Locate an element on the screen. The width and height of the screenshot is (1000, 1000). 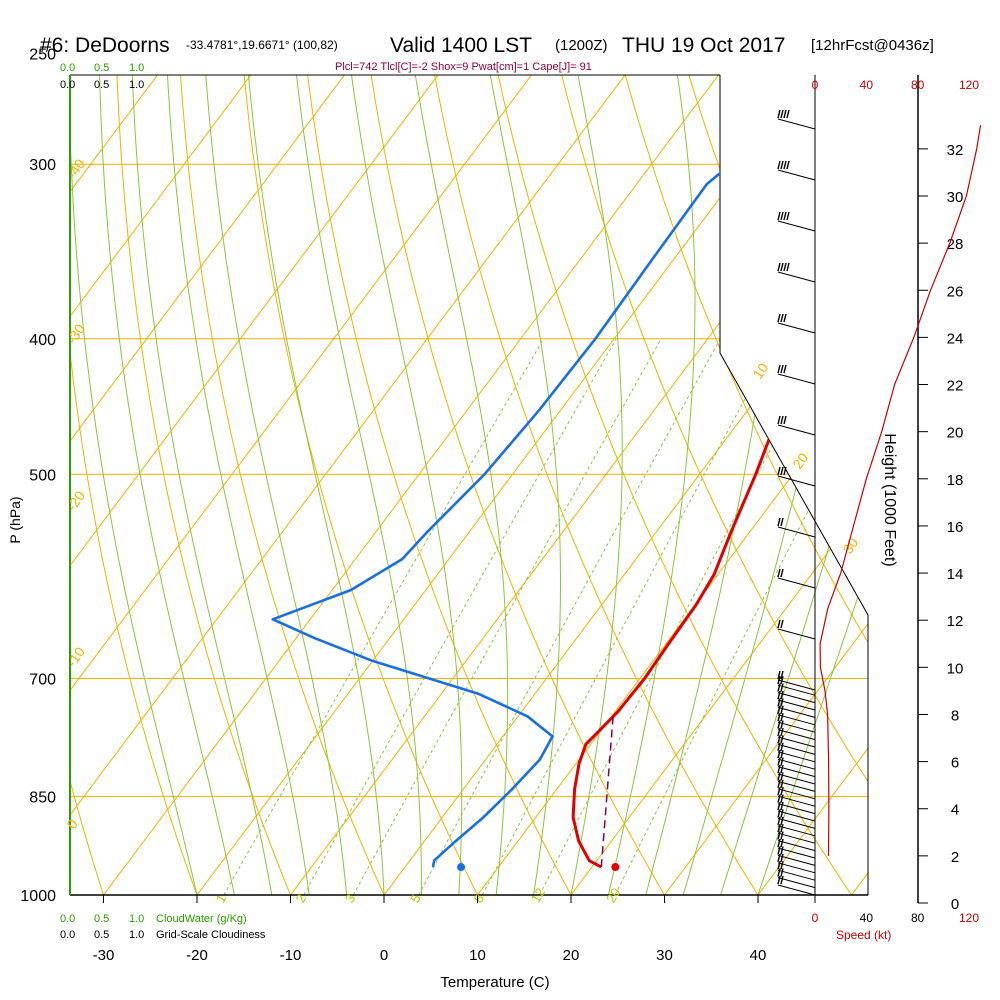
parcel-path is located at coordinates (607, 790).